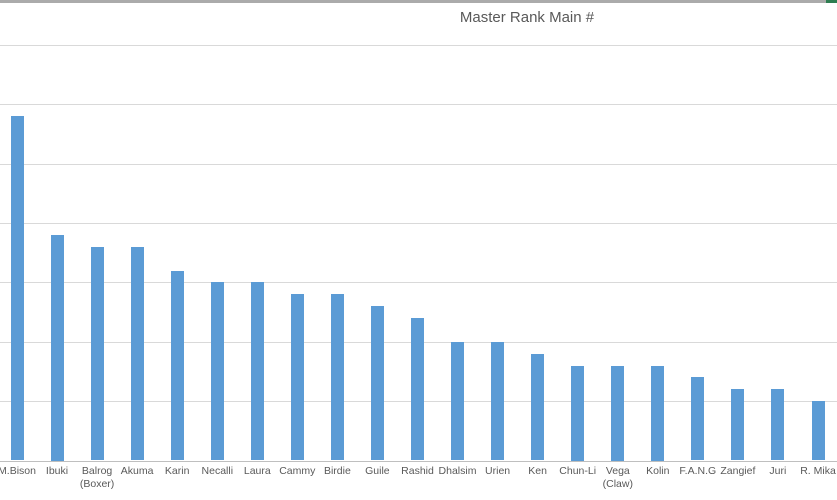 This screenshot has width=837, height=500. What do you see at coordinates (778, 471) in the screenshot?
I see `x-axis-label: Juri` at bounding box center [778, 471].